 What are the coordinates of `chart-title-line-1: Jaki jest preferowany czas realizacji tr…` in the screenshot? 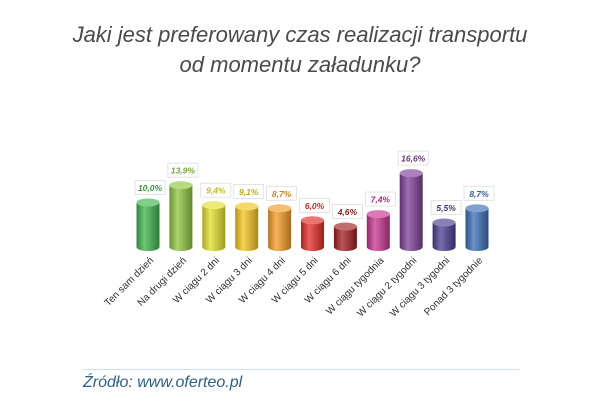 It's located at (300, 34).